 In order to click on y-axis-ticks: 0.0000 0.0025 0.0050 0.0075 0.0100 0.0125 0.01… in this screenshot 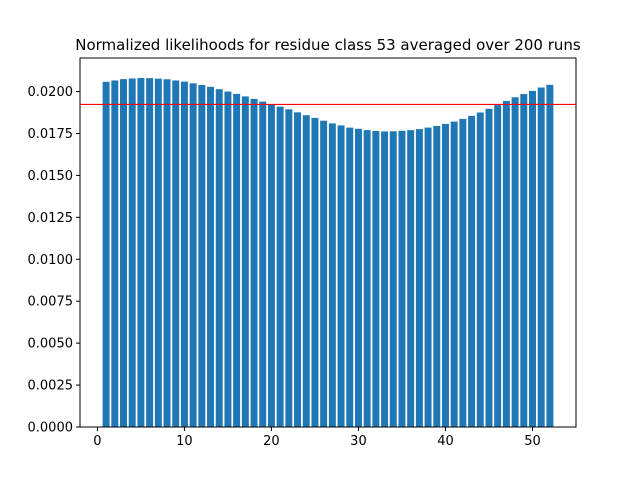, I will do `click(54, 260)`.